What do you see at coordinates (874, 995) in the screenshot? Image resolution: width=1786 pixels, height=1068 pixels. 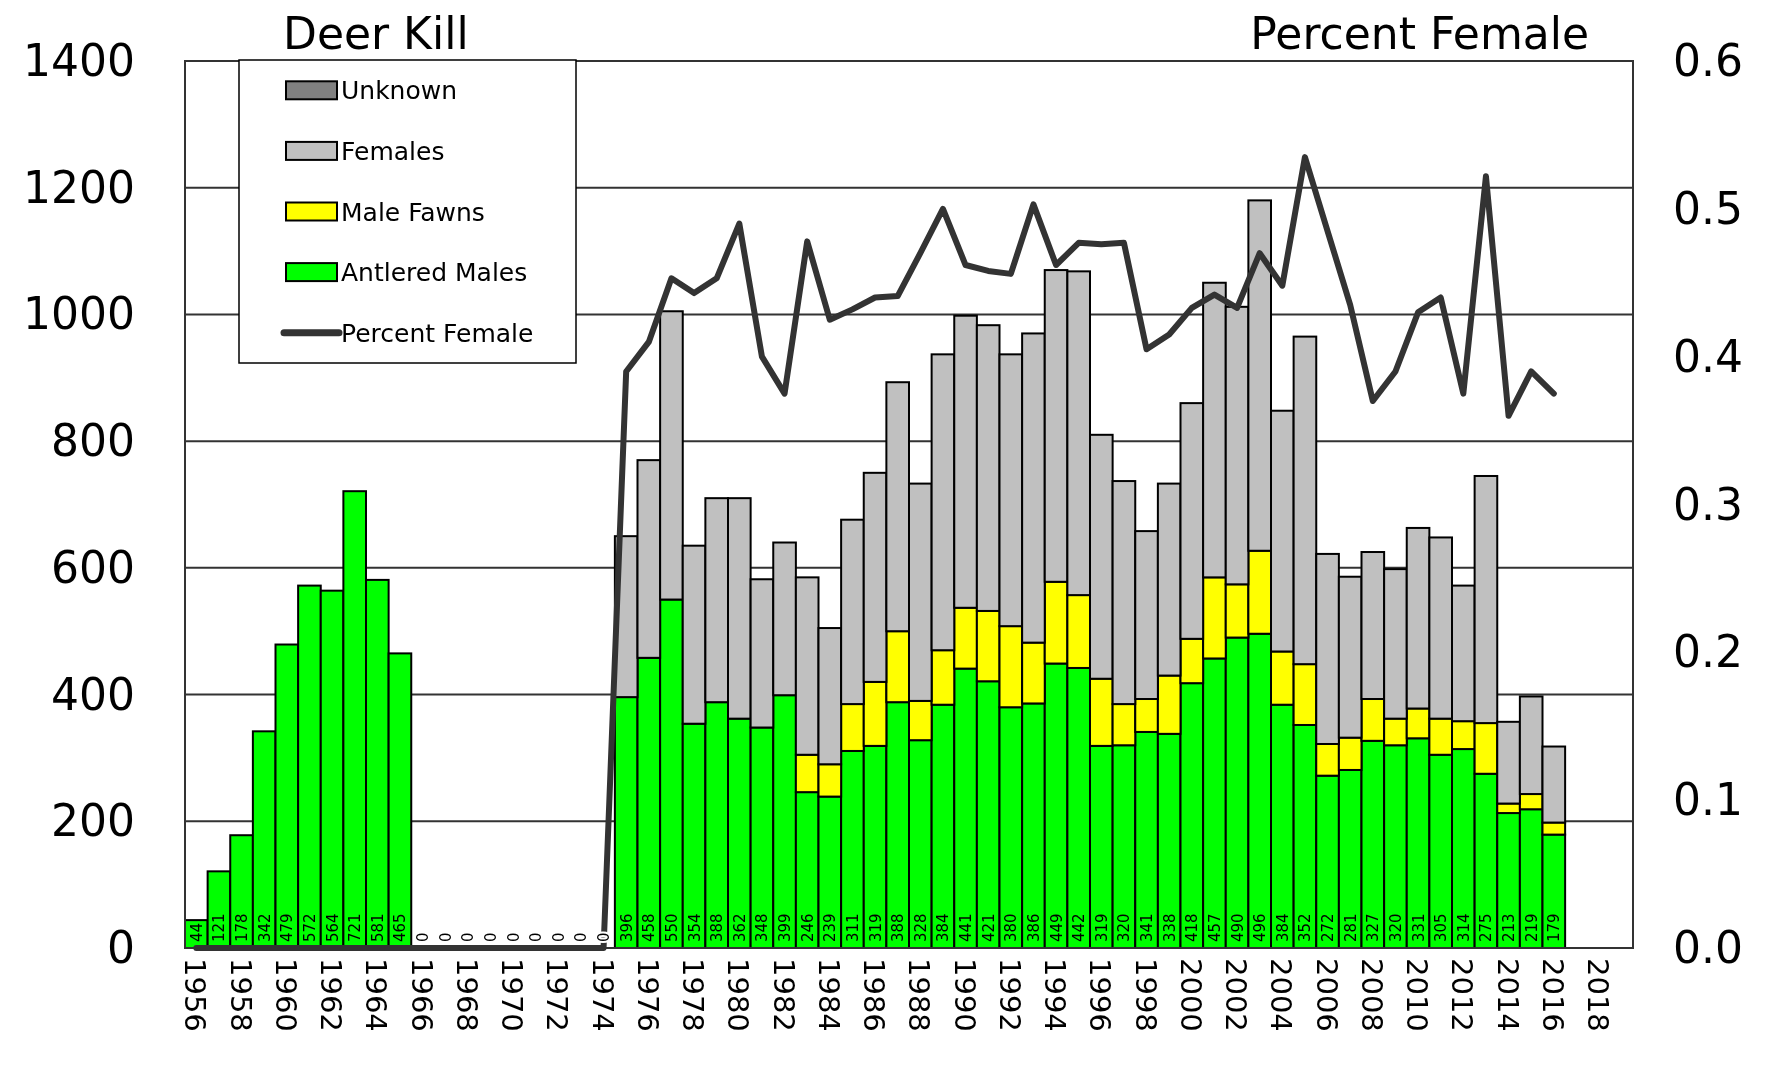 I see `x-tick-label: 1986` at bounding box center [874, 995].